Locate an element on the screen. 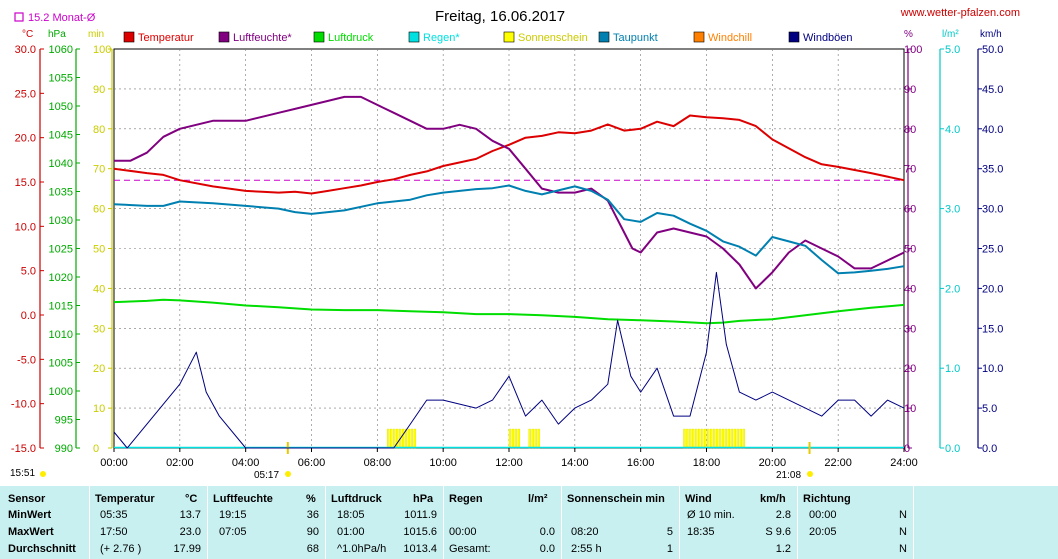 The width and height of the screenshot is (1058, 559). stat-hum-v-1: 90 is located at coordinates (312, 532).